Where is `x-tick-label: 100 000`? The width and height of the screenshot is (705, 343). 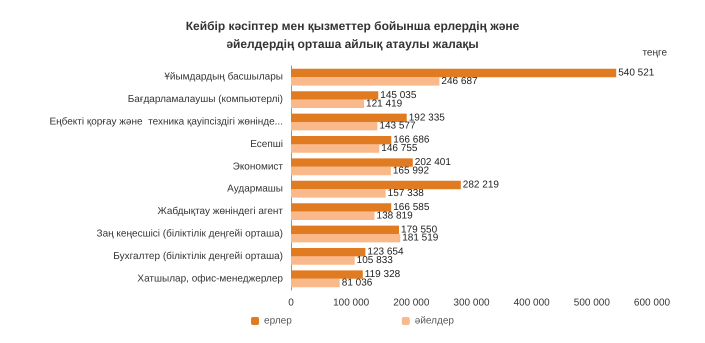
x-tick-label: 100 000 is located at coordinates (351, 303).